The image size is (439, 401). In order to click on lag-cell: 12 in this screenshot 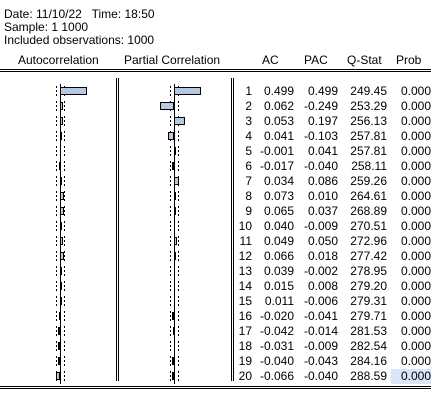, I will do `click(245, 256)`.